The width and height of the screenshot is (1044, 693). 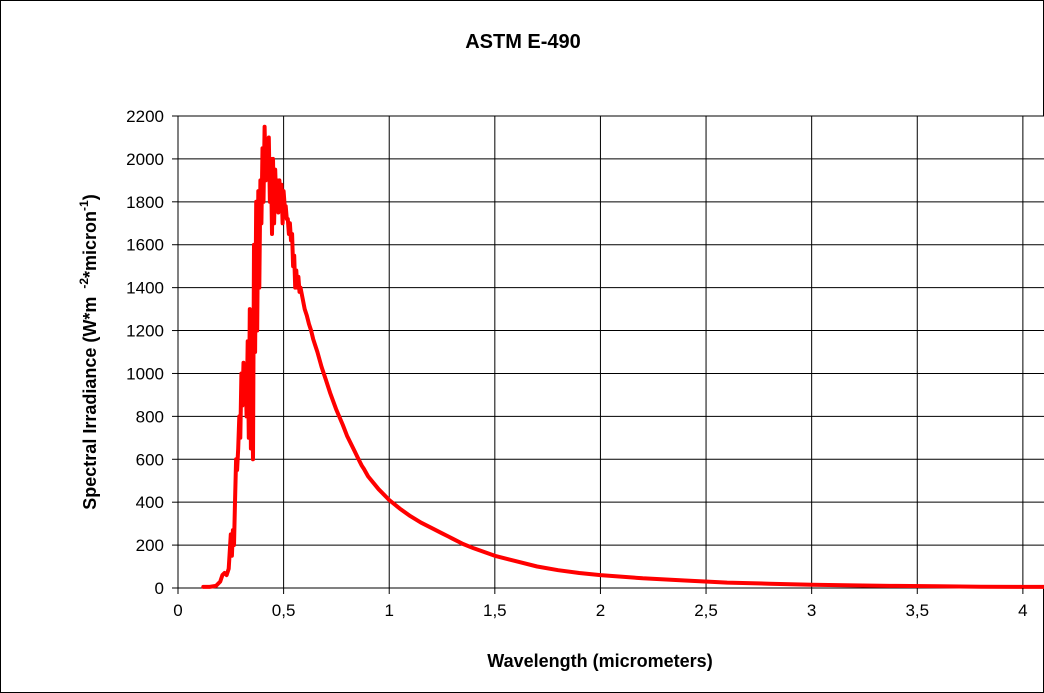 What do you see at coordinates (811, 610) in the screenshot?
I see `x-tick-label: 3` at bounding box center [811, 610].